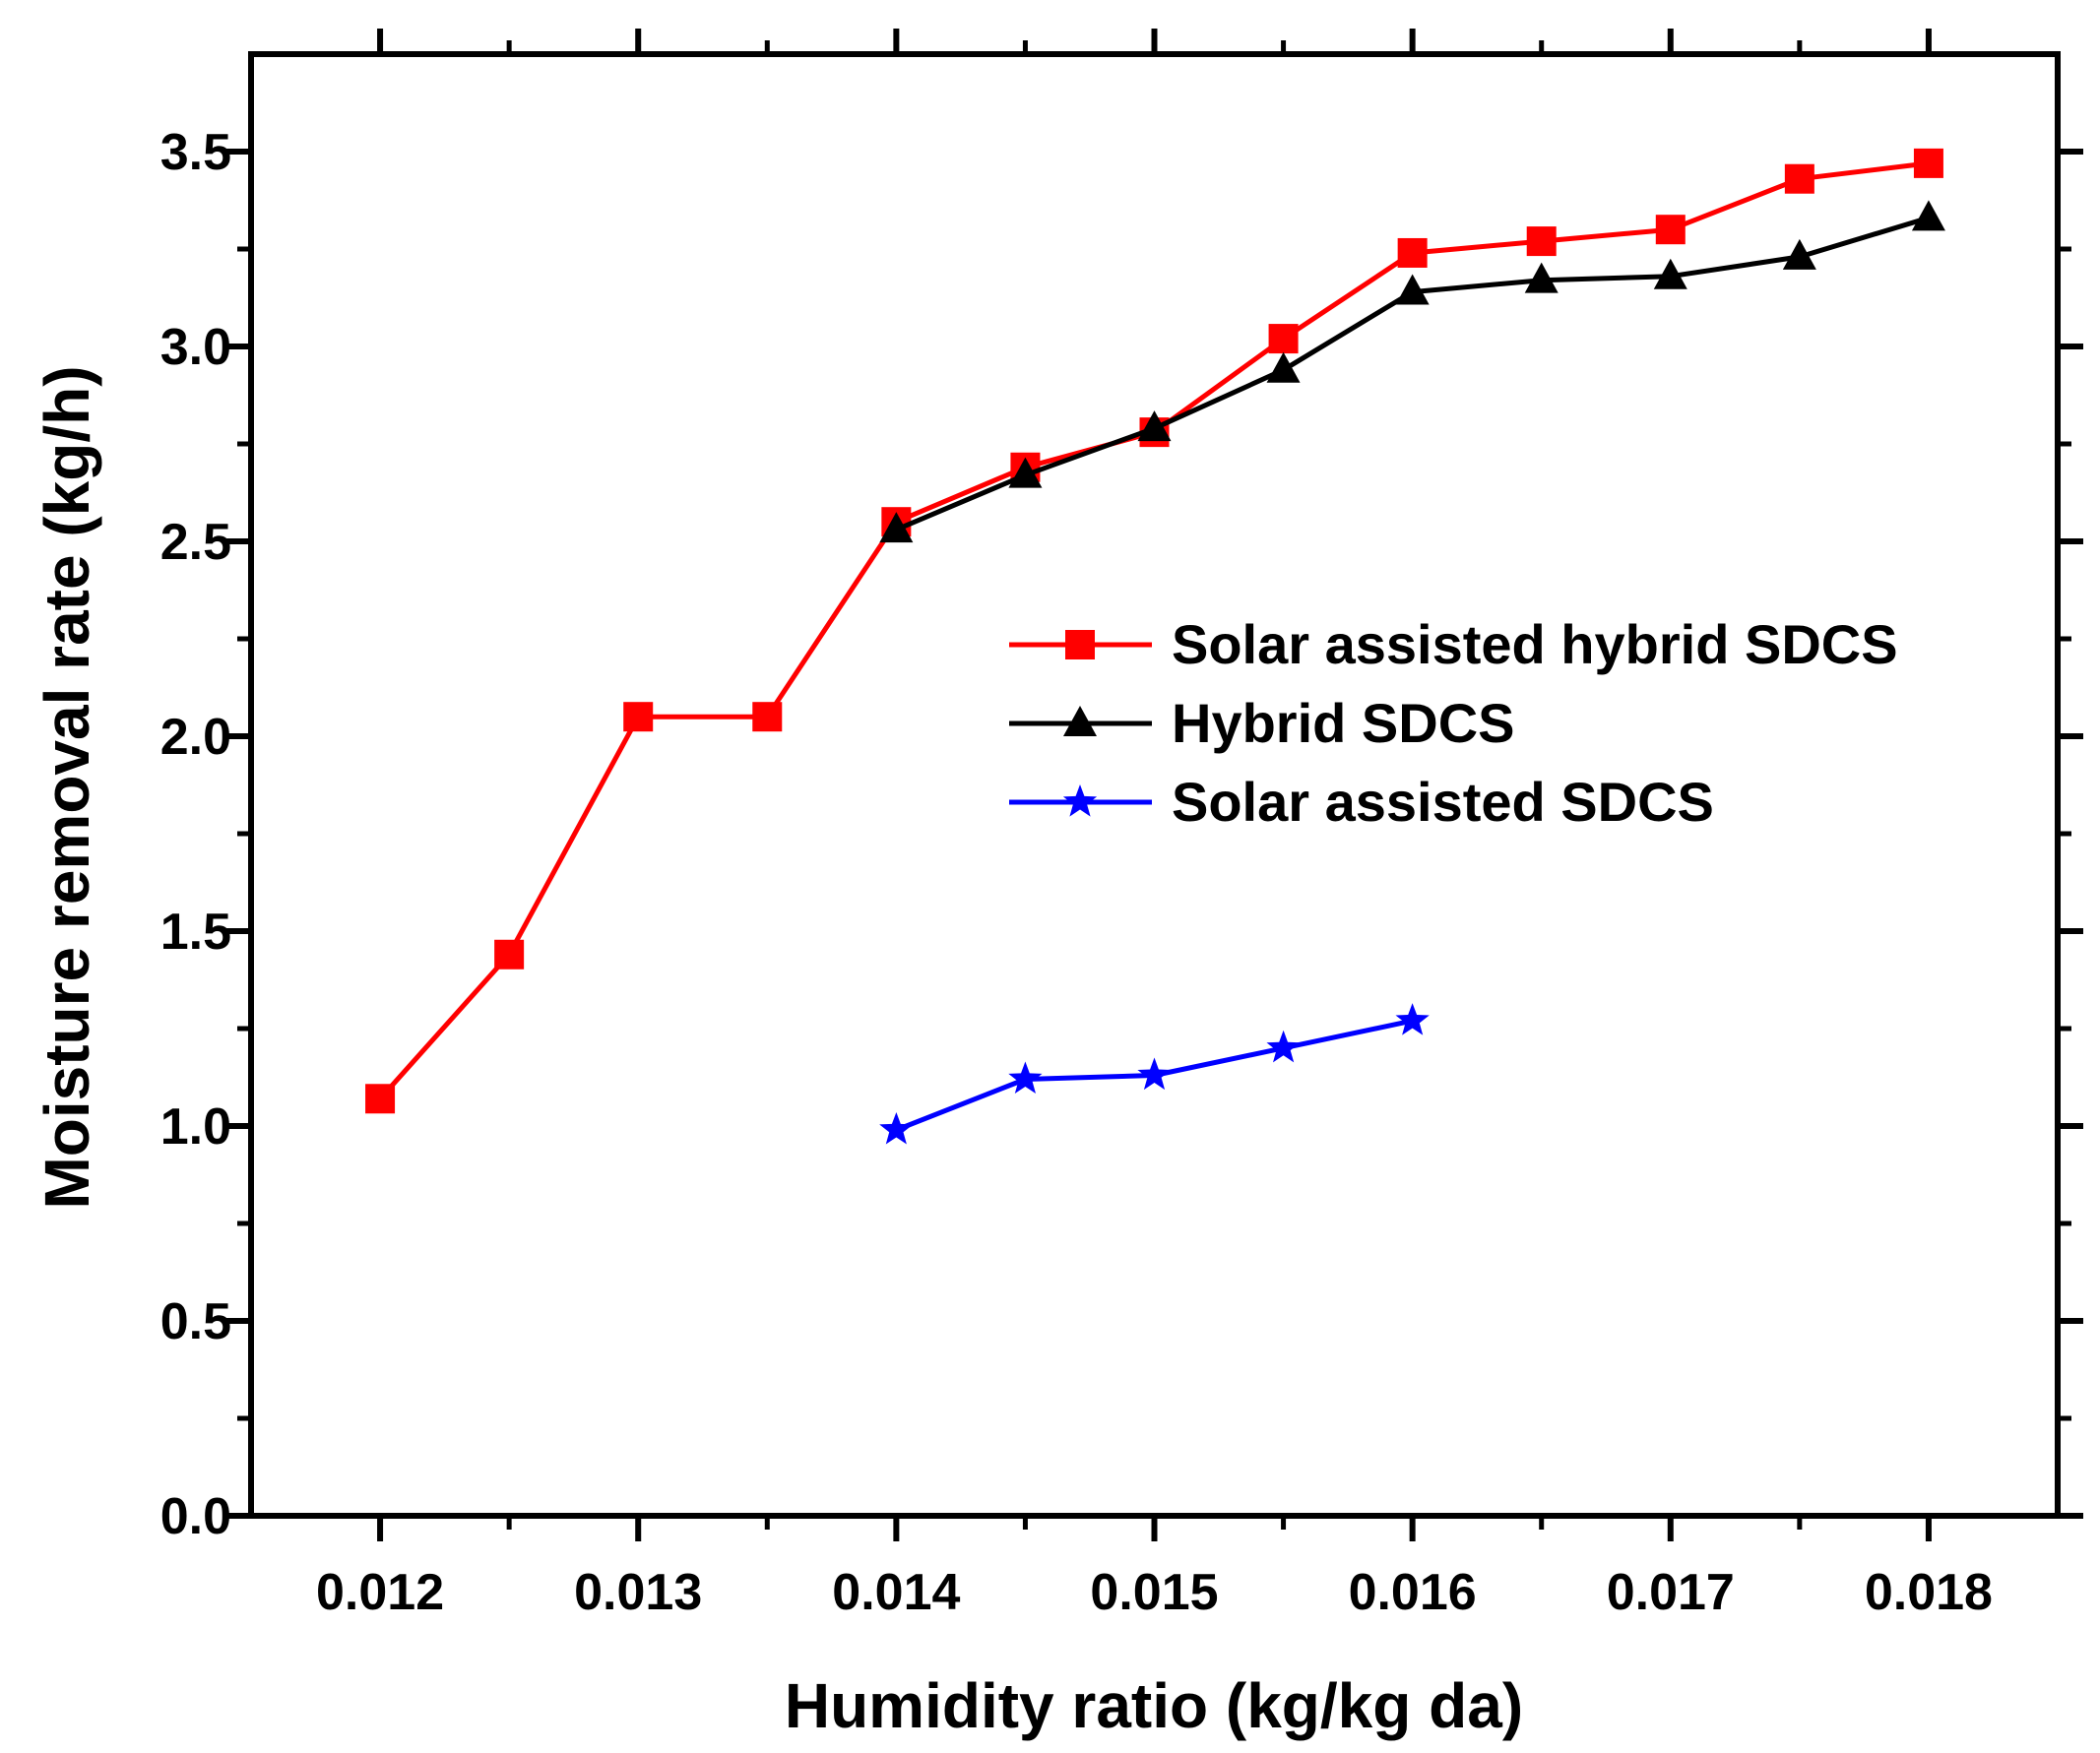 The height and width of the screenshot is (1753, 2100). I want to click on y-tick-label: 2.0, so click(196, 737).